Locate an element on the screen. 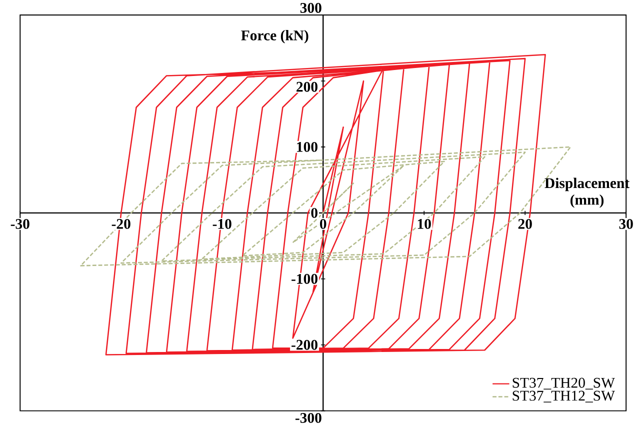 Image resolution: width=643 pixels, height=426 pixels. y-axis-title: Force (kN) is located at coordinates (274, 37).